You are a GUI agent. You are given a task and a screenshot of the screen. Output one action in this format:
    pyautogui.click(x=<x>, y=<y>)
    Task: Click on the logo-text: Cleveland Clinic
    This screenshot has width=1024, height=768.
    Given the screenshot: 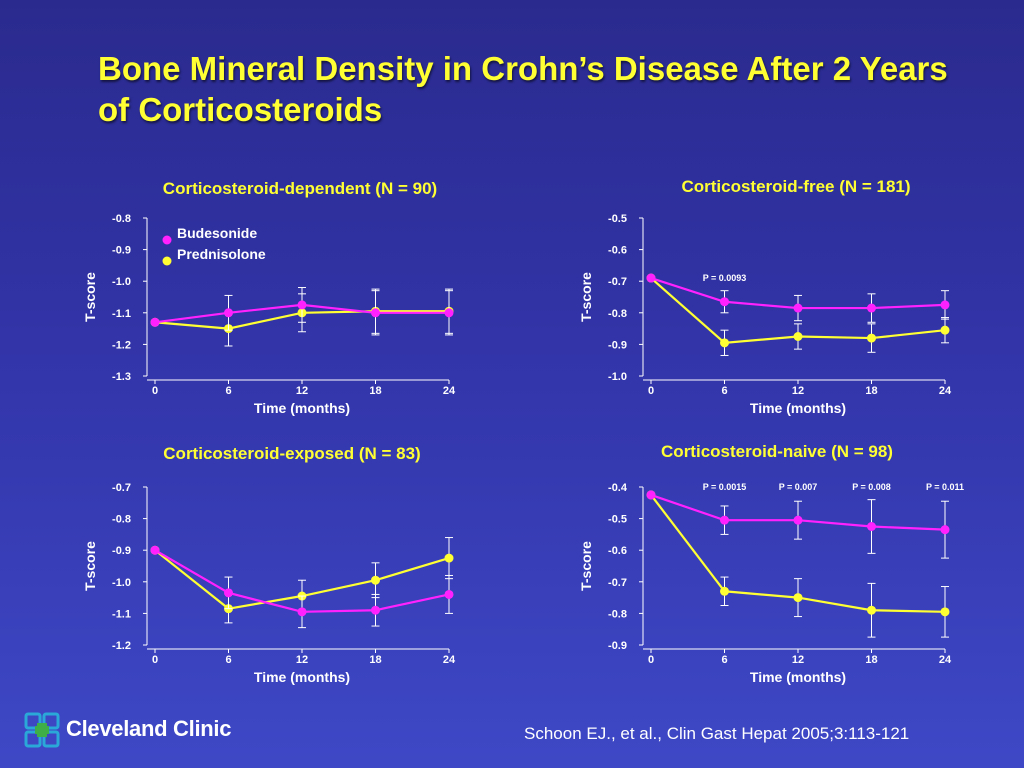 What is the action you would take?
    pyautogui.click(x=149, y=728)
    